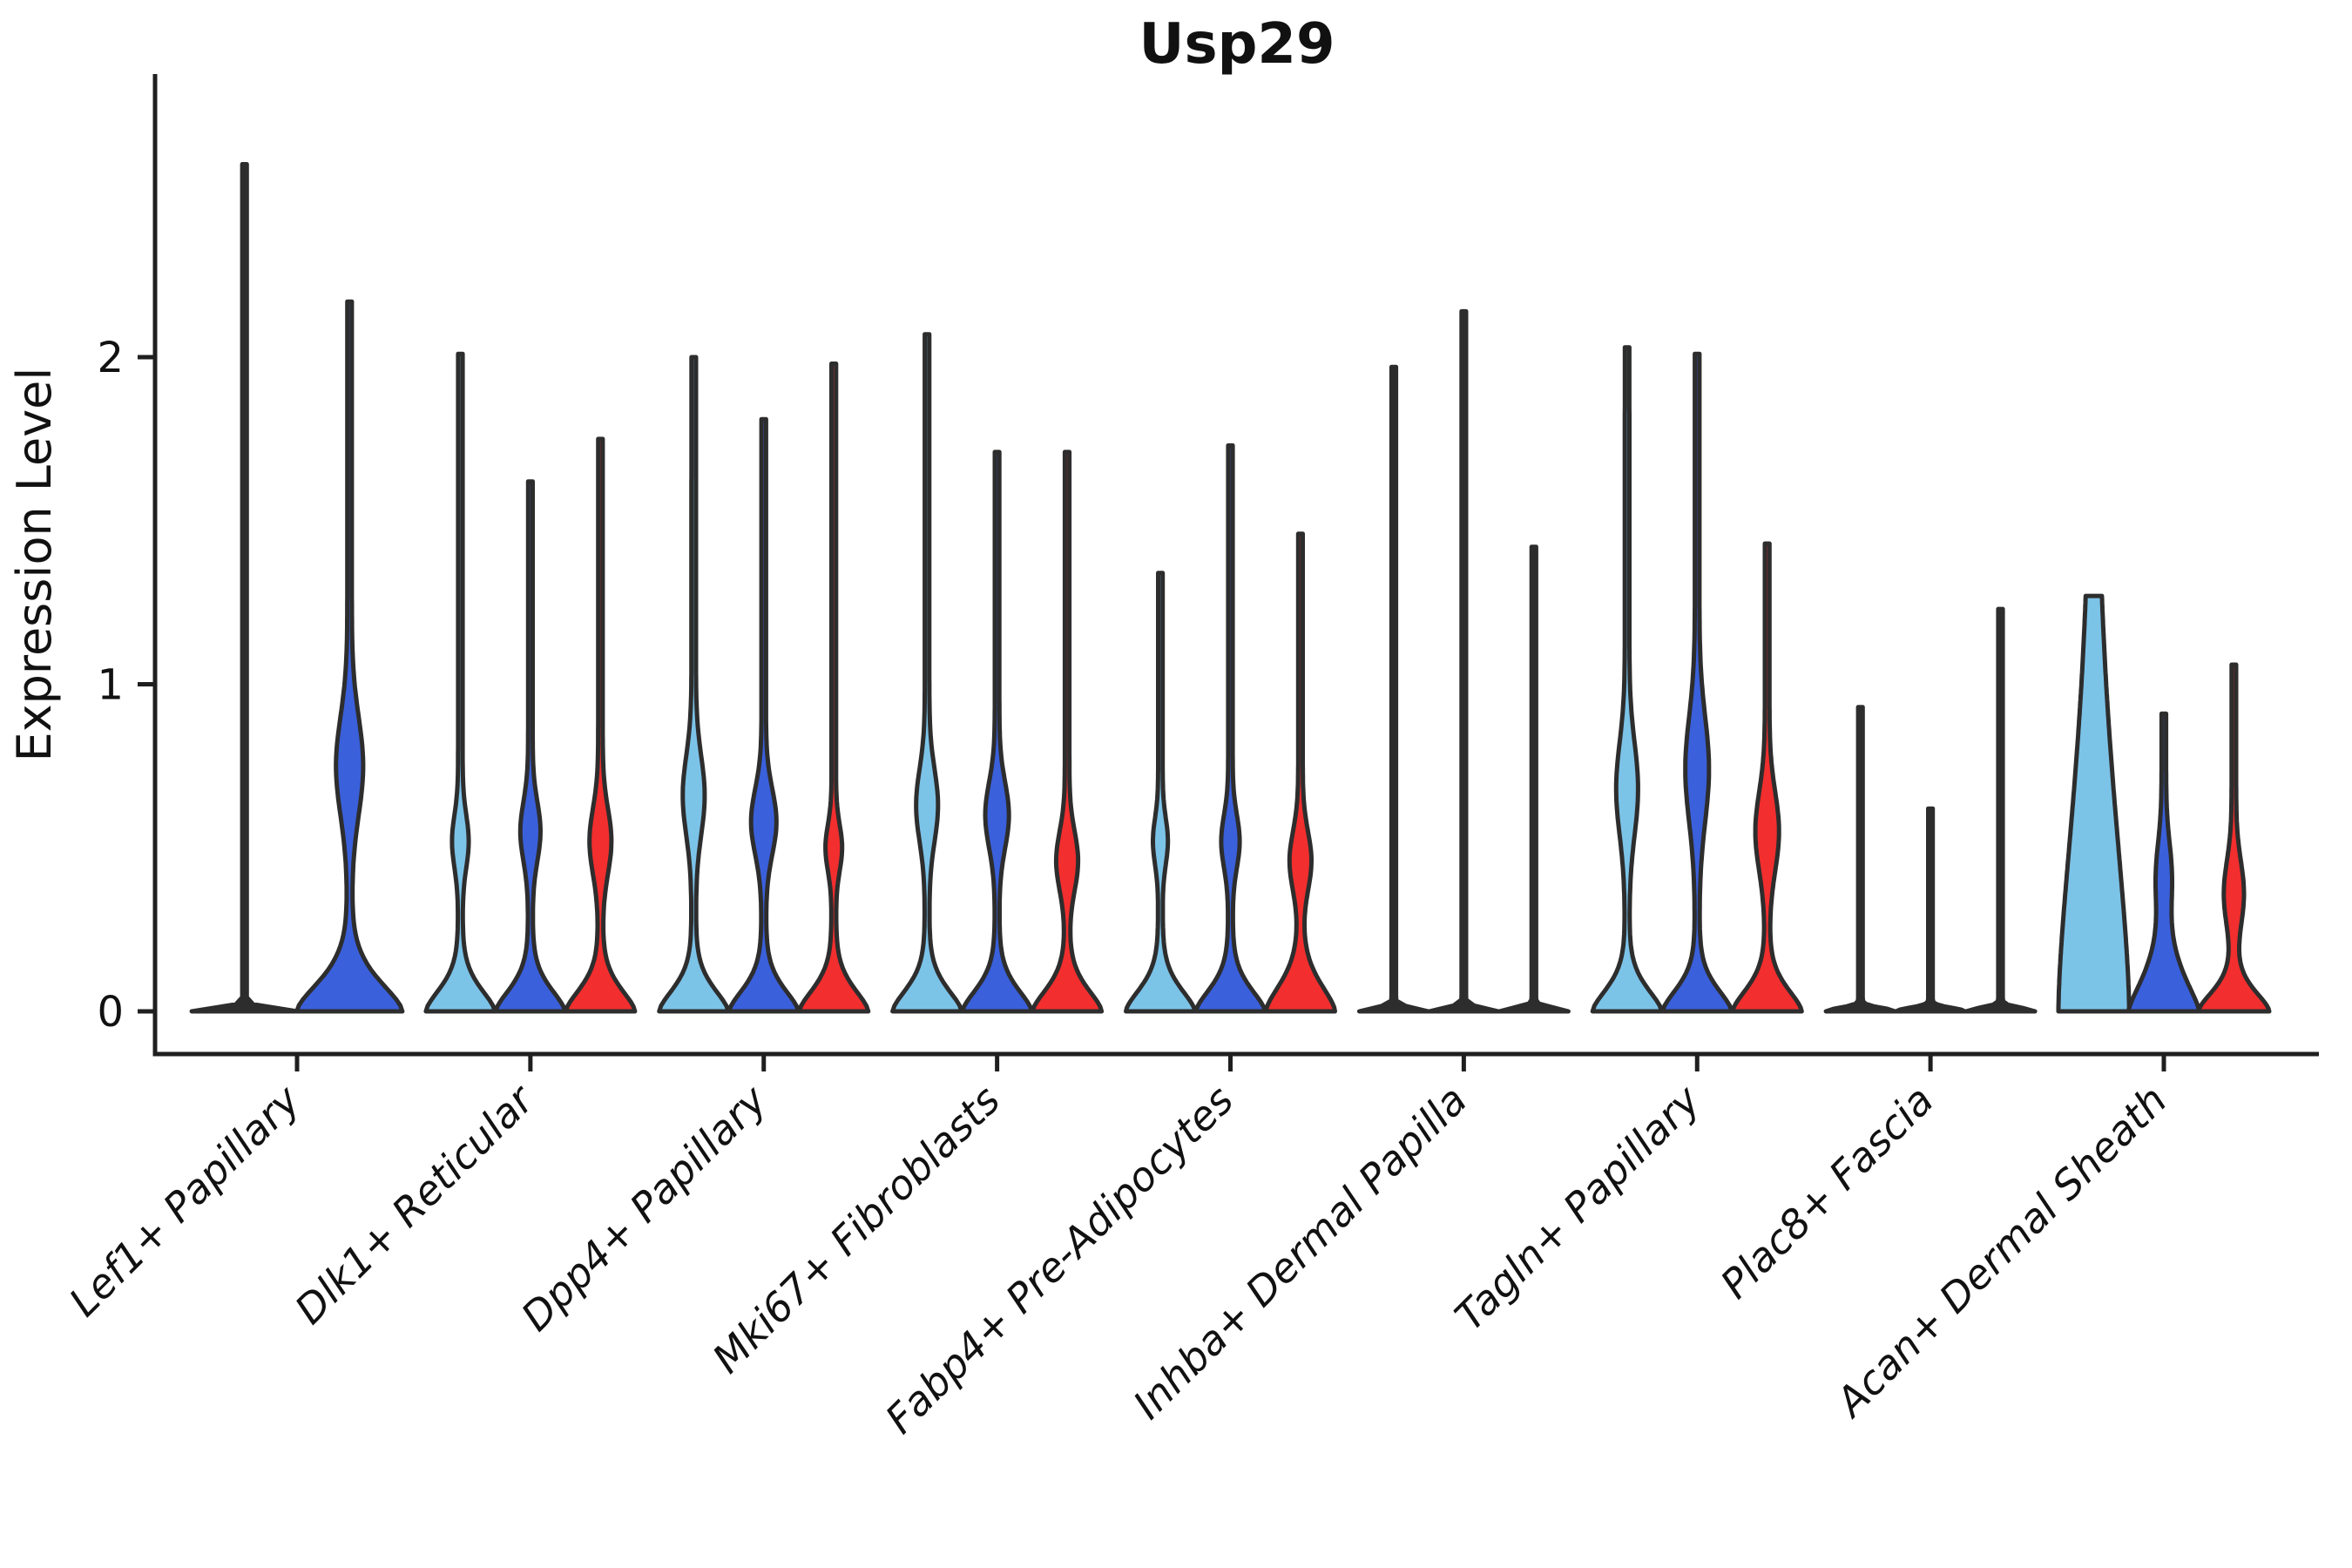 This screenshot has width=2352, height=1568. What do you see at coordinates (415, 1203) in the screenshot?
I see `x-tick-label: Dlk1+ Reticular` at bounding box center [415, 1203].